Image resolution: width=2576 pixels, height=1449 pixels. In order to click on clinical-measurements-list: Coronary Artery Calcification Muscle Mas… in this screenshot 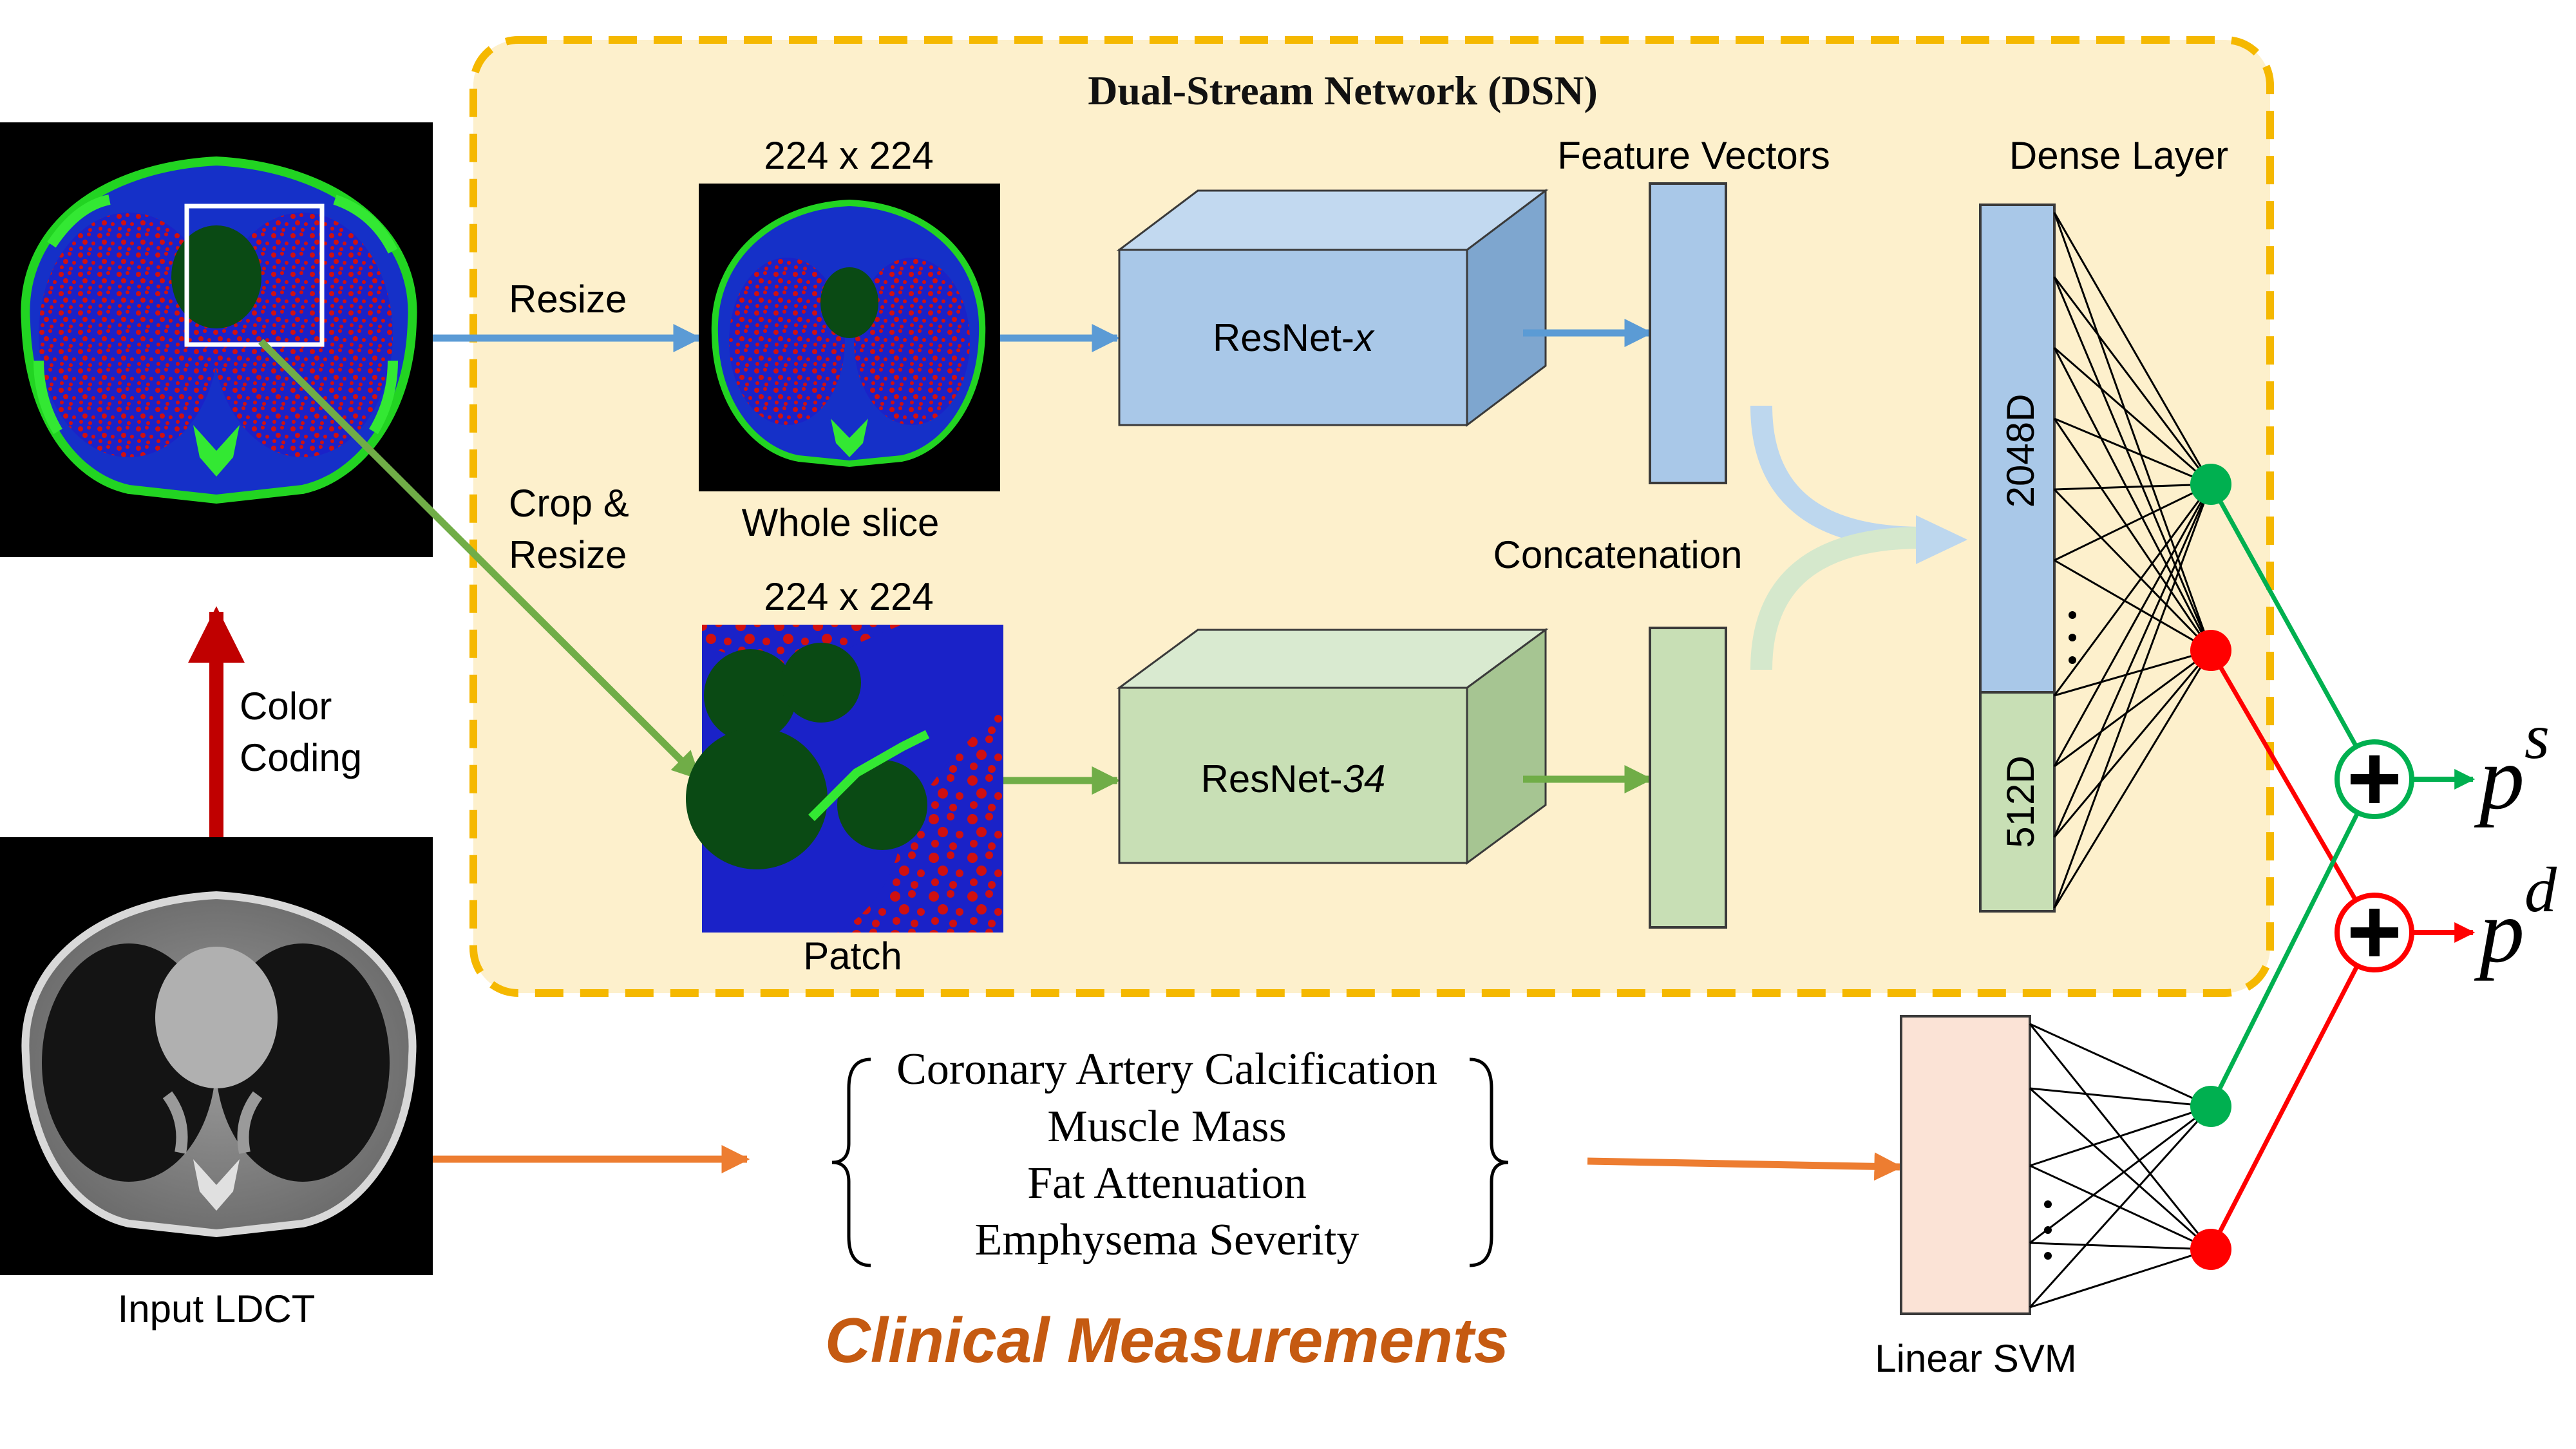, I will do `click(1170, 1156)`.